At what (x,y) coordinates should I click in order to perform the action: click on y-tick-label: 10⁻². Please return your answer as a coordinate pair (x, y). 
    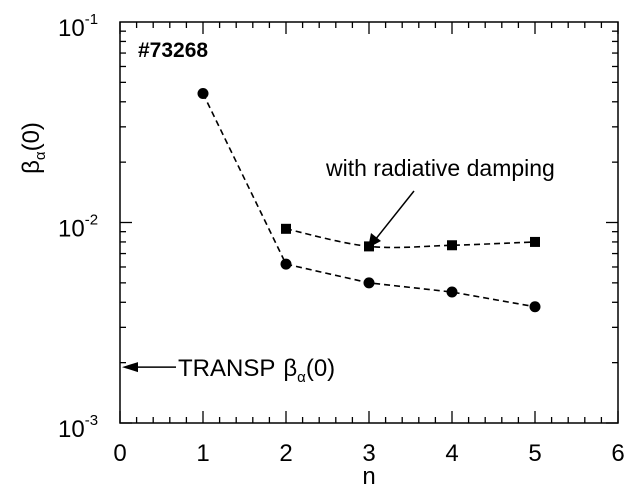
    Looking at the image, I should click on (78, 227).